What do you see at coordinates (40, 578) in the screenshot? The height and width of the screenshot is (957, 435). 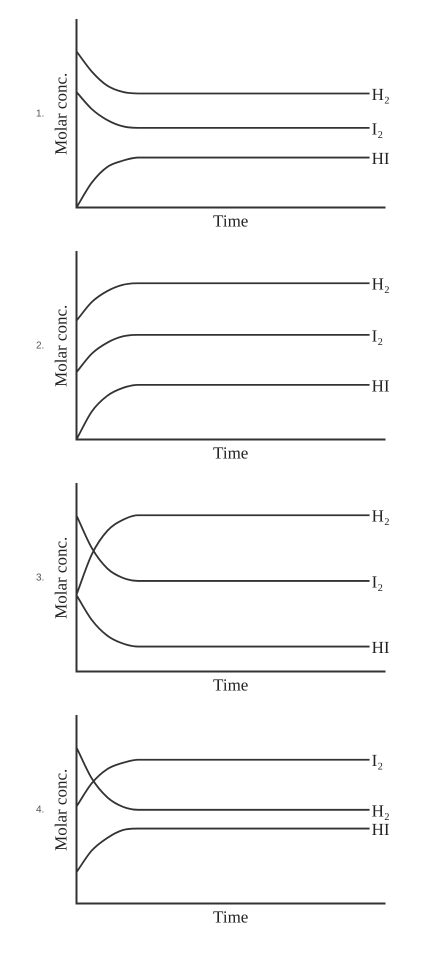 I see `text: 3.` at bounding box center [40, 578].